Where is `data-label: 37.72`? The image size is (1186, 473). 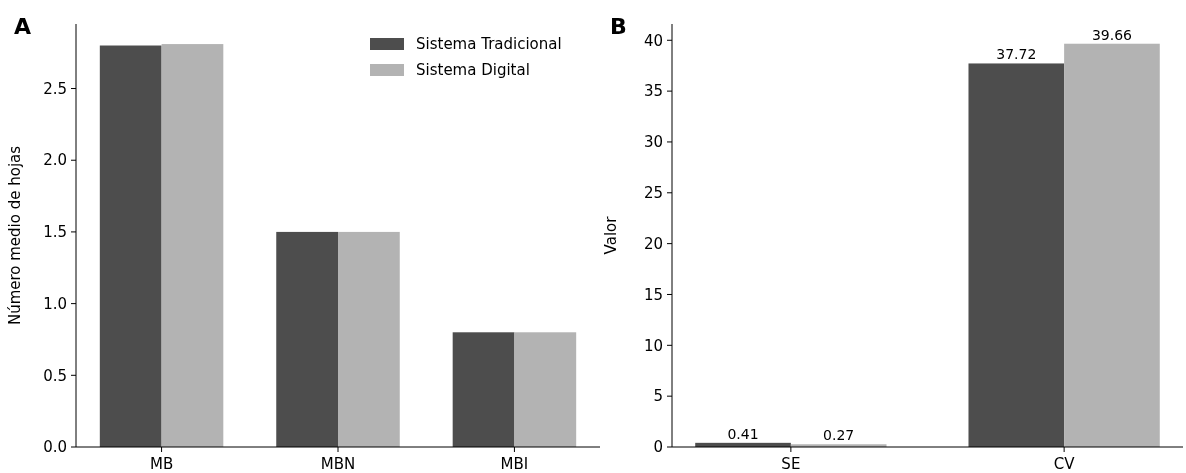
data-label: 37.72 is located at coordinates (1016, 54).